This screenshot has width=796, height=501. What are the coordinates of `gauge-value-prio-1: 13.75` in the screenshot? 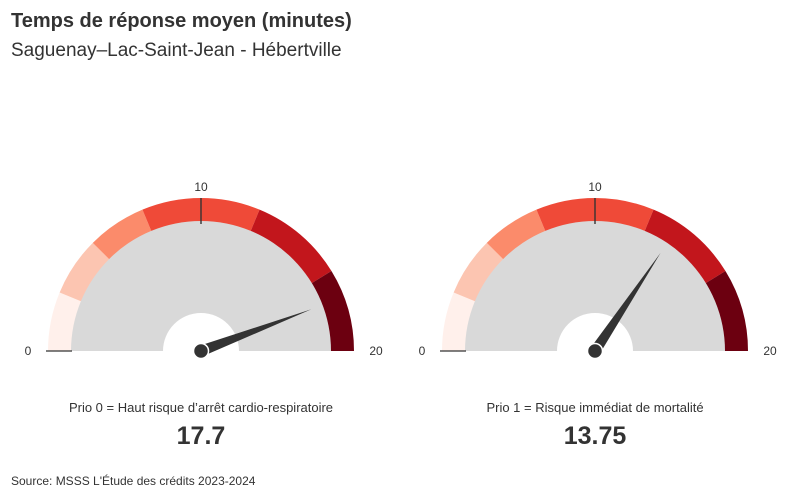 It's located at (595, 436).